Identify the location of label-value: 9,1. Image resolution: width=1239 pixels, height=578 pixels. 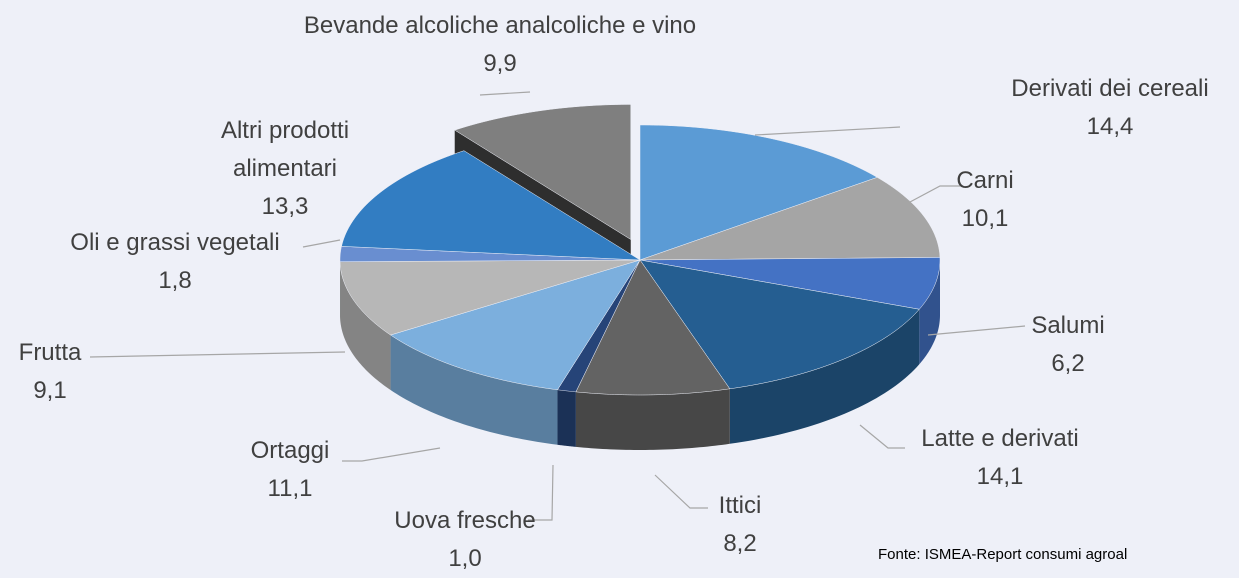
(50, 391).